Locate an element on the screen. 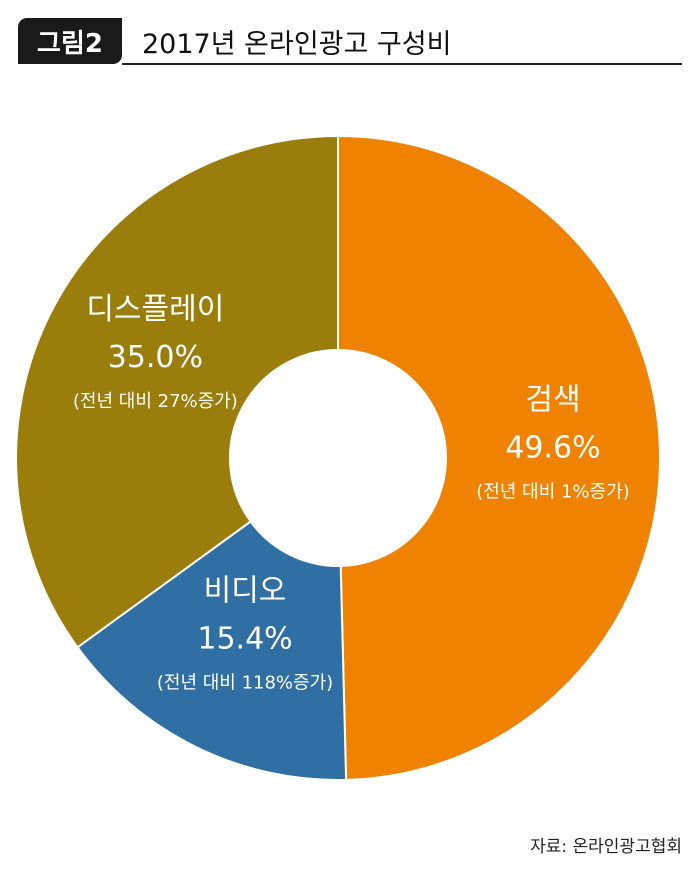  slice-growth-비디오: (전년 대비 118%증가) is located at coordinates (245, 682).